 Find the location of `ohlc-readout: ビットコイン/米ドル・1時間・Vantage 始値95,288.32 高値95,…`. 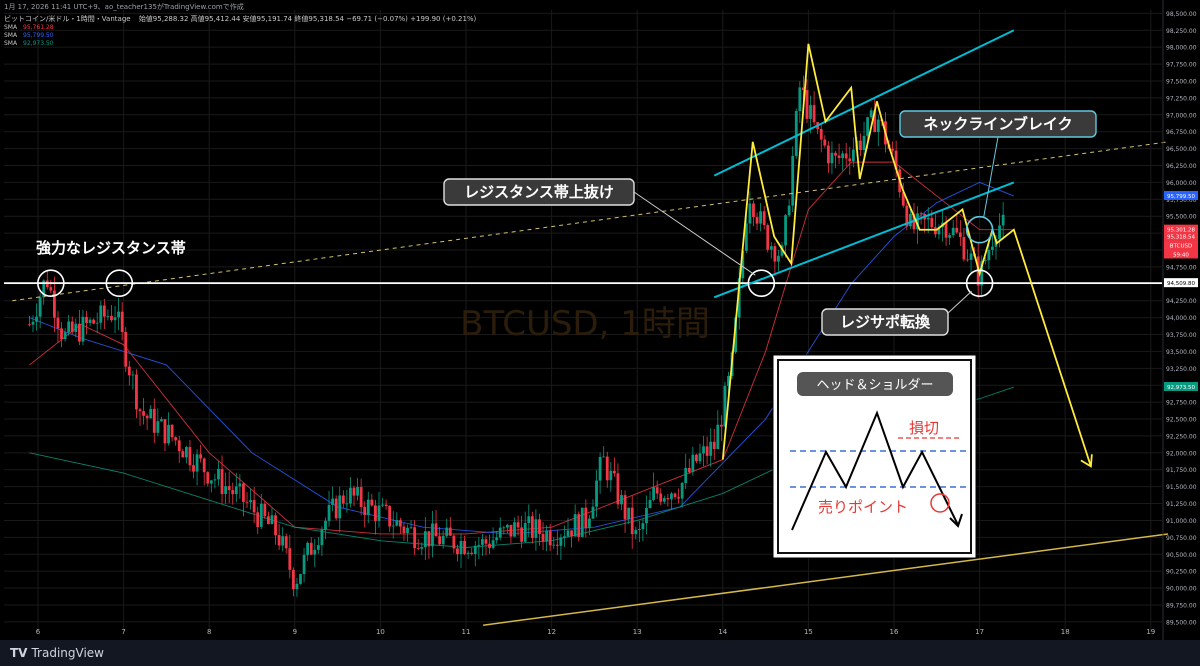

ohlc-readout: ビットコイン/米ドル・1時間・Vantage 始値95,288.32 高値95,… is located at coordinates (240, 19).